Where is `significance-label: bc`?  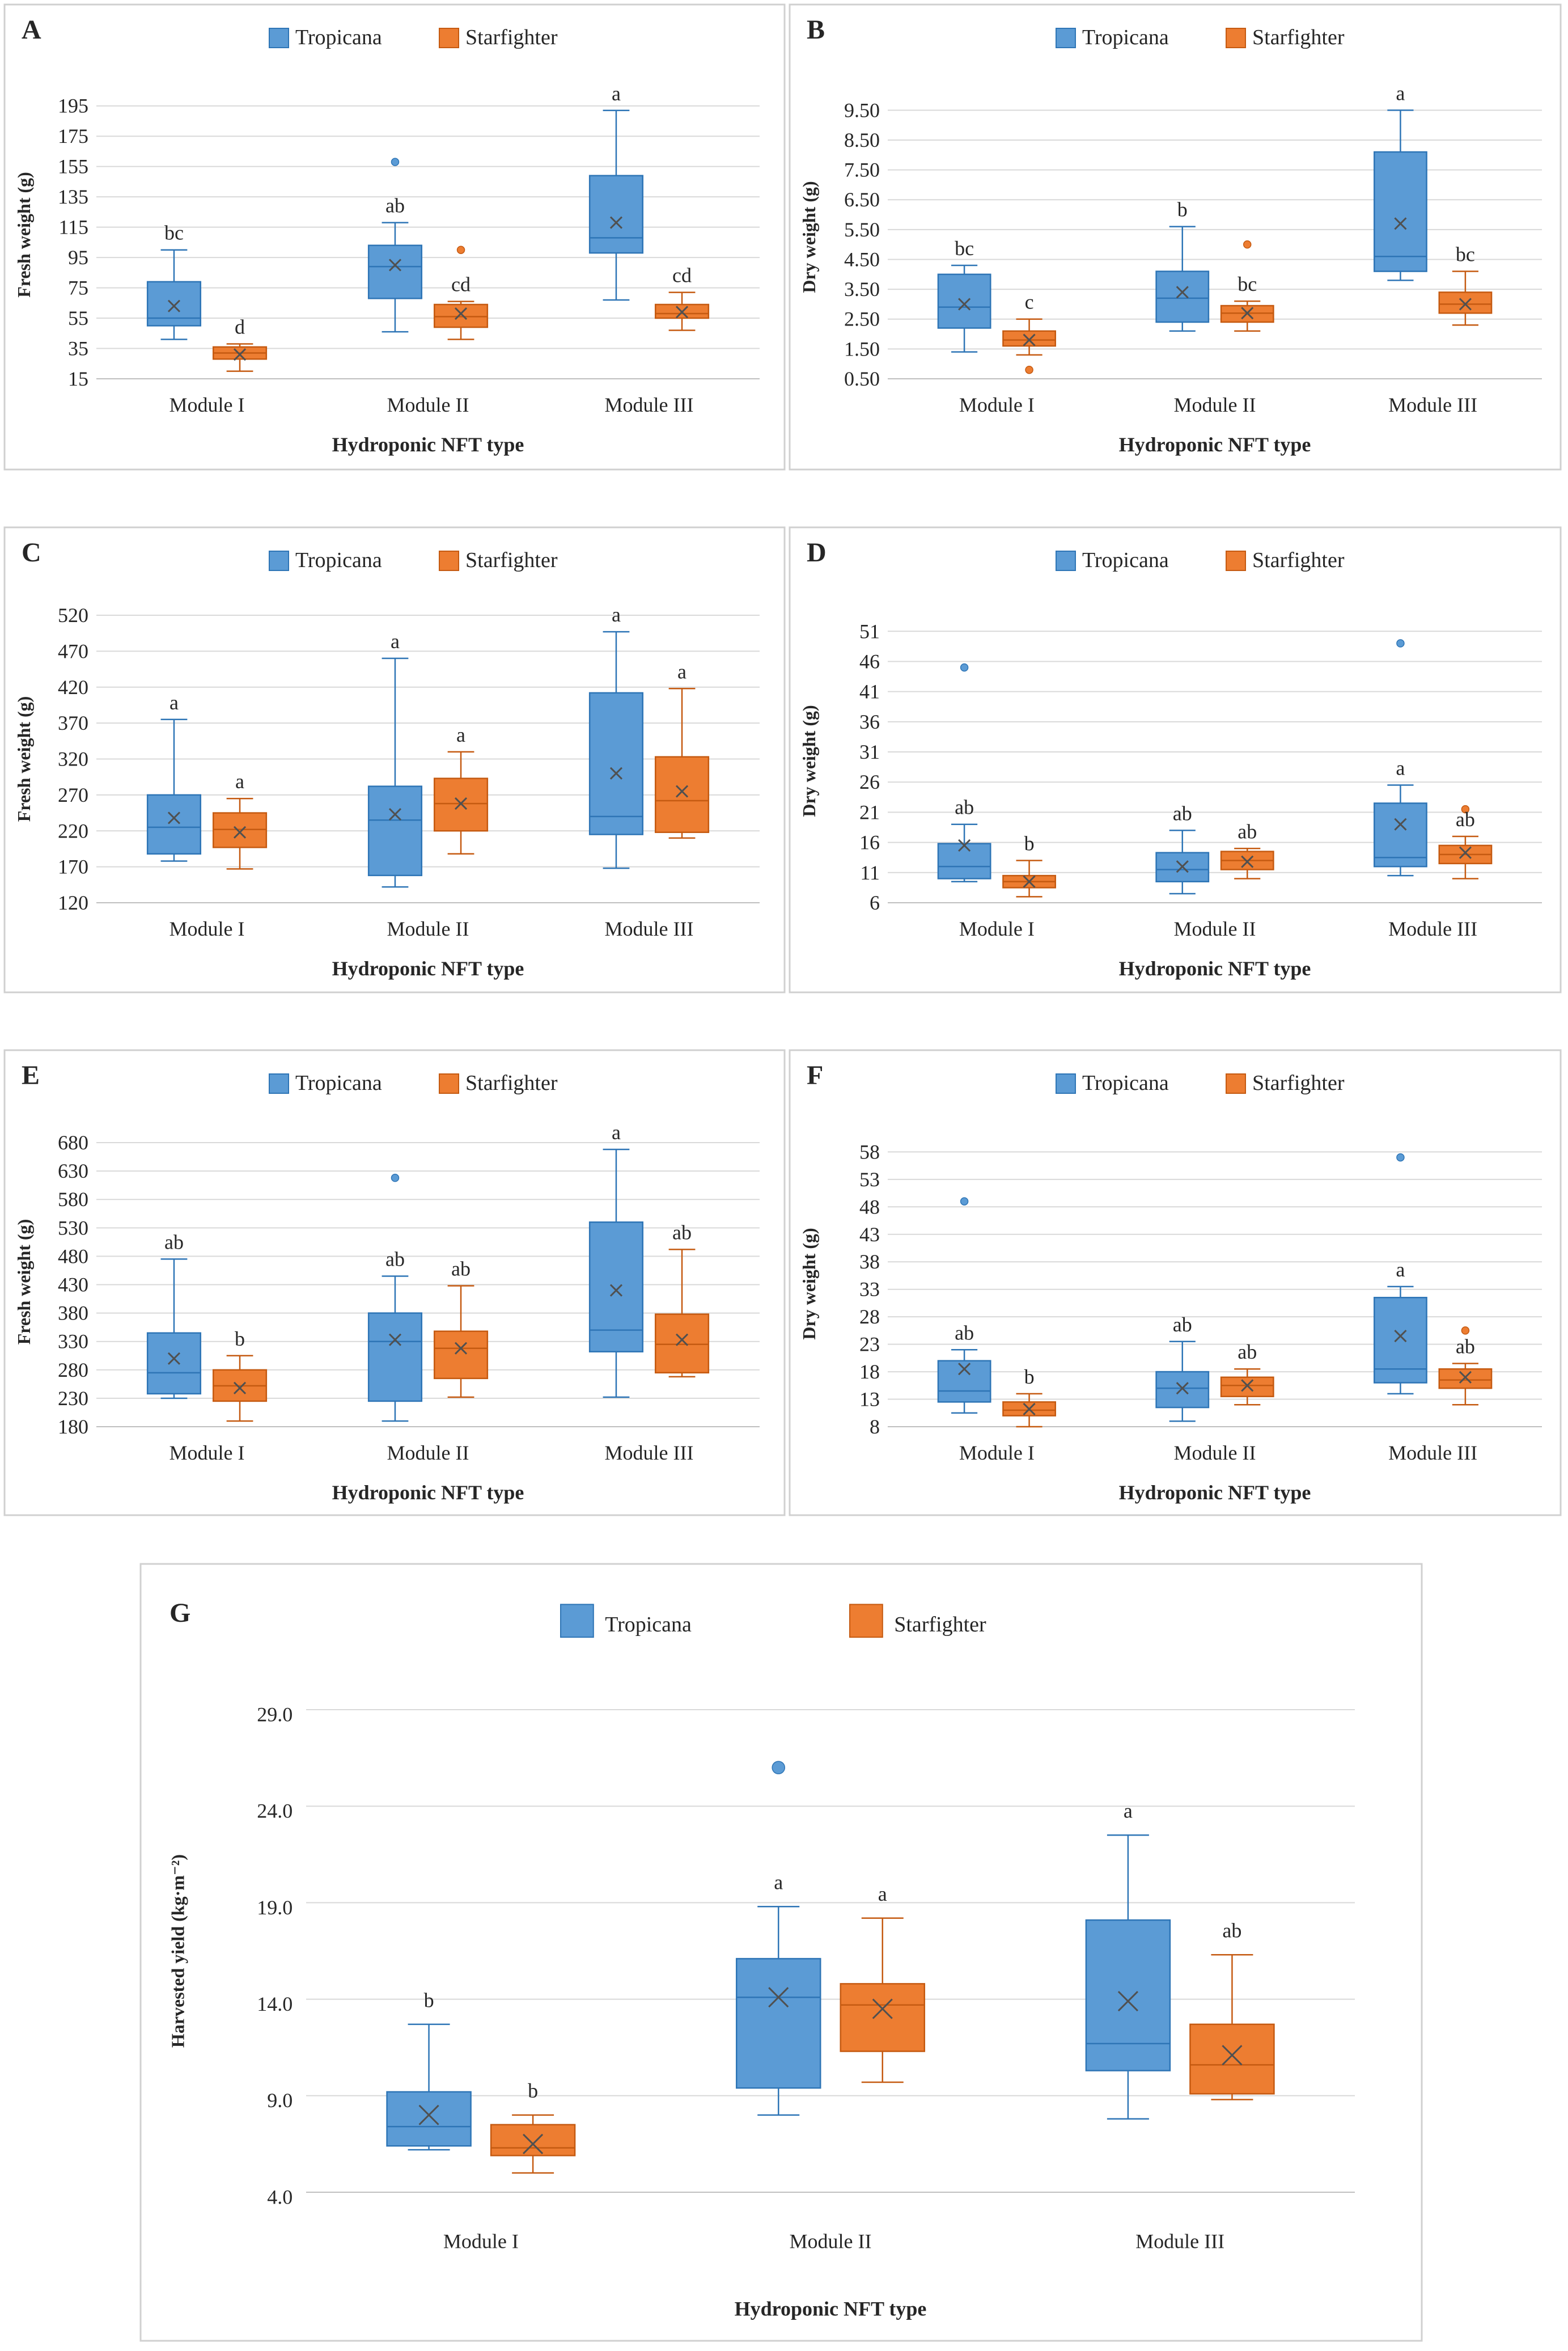 significance-label: bc is located at coordinates (1465, 254).